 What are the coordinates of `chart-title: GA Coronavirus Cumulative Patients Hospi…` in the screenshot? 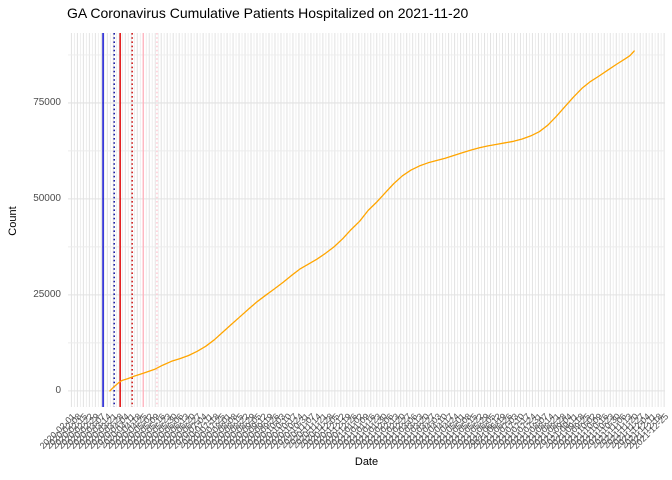 It's located at (268, 13).